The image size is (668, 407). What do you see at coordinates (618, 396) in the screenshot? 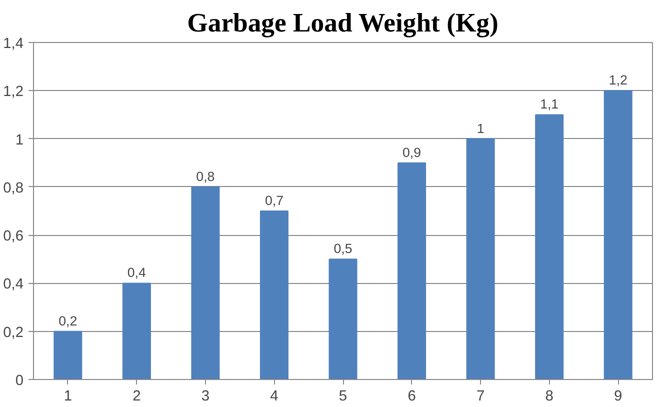
I see `x-tick-label: 9` at bounding box center [618, 396].